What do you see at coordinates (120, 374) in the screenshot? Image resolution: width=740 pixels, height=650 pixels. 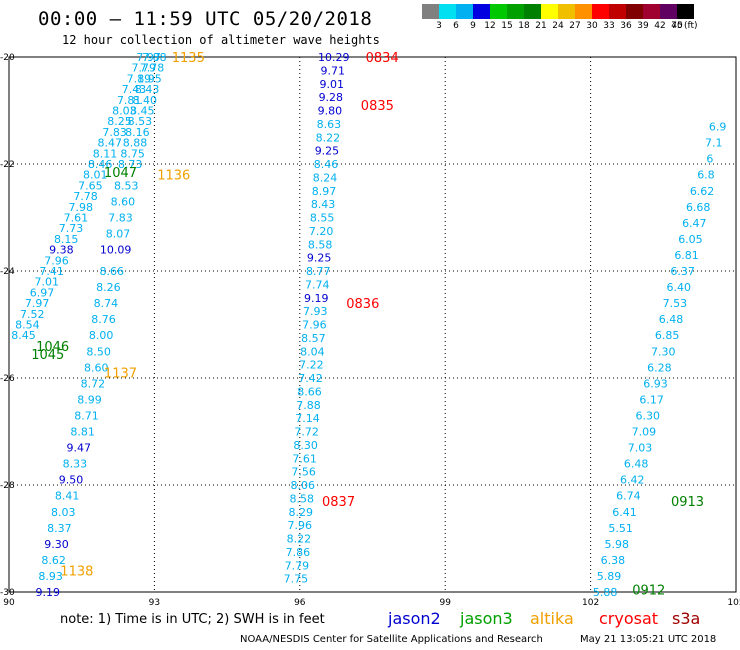 I see `pass-time-label: 1137` at bounding box center [120, 374].